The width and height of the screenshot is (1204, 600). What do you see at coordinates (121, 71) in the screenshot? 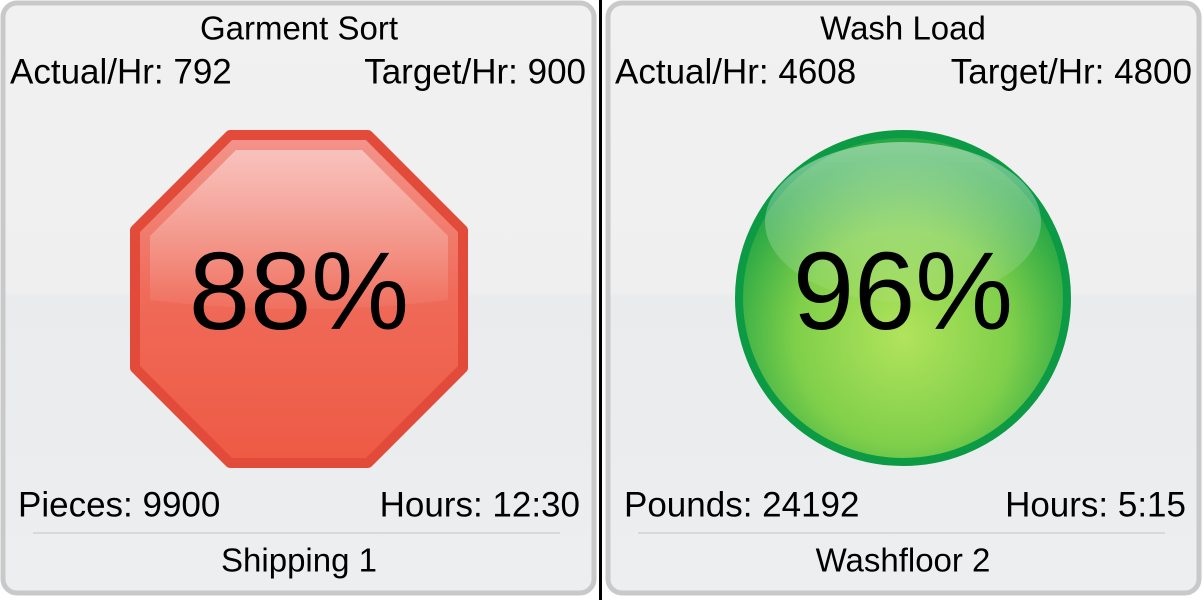
I see `actual-rate: Actual/Hr: 792` at bounding box center [121, 71].